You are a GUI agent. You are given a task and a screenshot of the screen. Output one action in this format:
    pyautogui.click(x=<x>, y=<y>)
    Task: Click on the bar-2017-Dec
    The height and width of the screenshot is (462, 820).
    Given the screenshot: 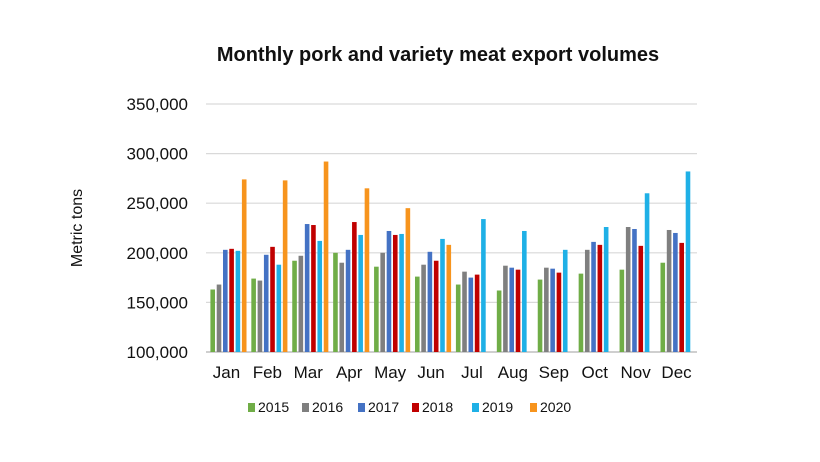 What is the action you would take?
    pyautogui.click(x=675, y=292)
    